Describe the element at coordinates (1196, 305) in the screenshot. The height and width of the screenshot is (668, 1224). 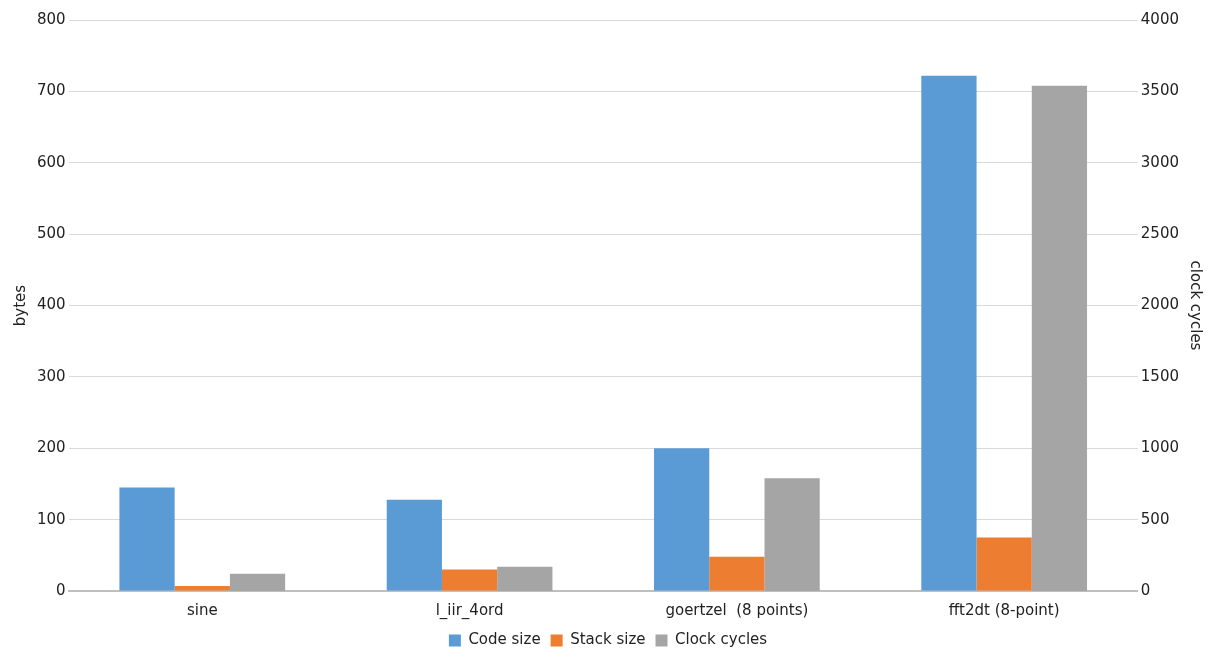
I see `y2-axis-title: clock cycles` at that location.